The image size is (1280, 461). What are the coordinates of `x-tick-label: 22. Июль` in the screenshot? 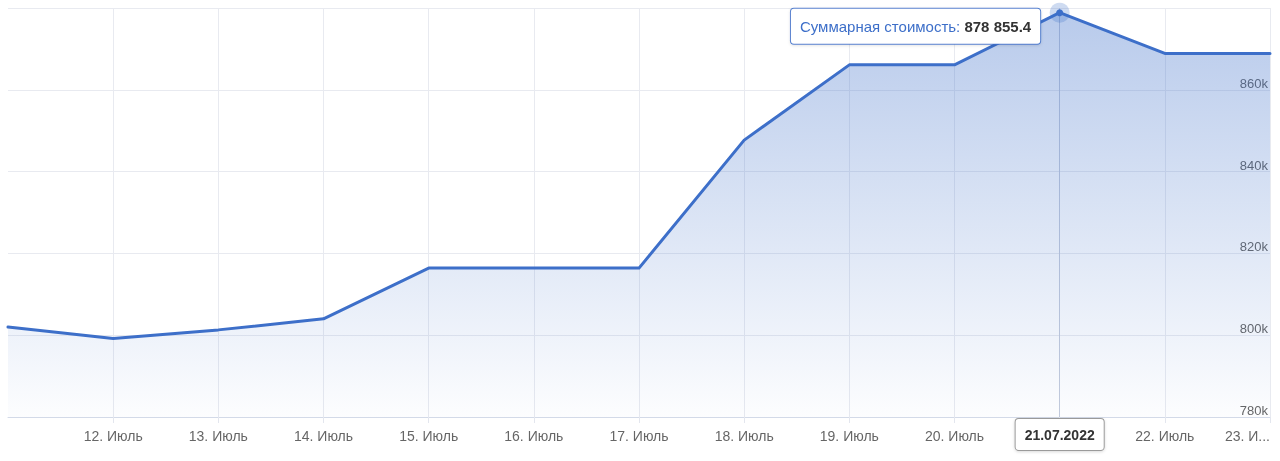 It's located at (1165, 436).